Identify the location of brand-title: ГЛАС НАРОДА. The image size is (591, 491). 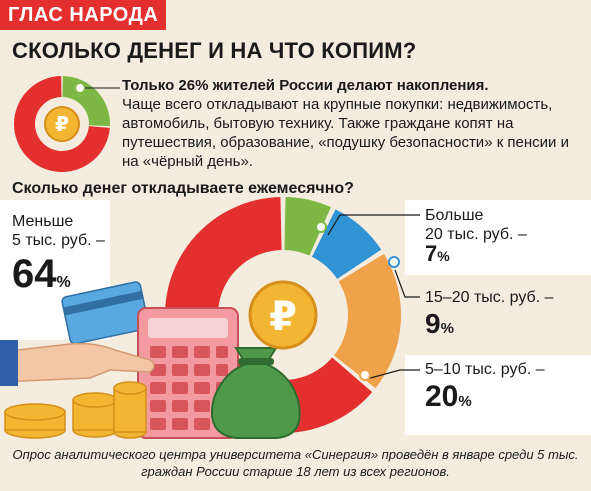
(83, 15).